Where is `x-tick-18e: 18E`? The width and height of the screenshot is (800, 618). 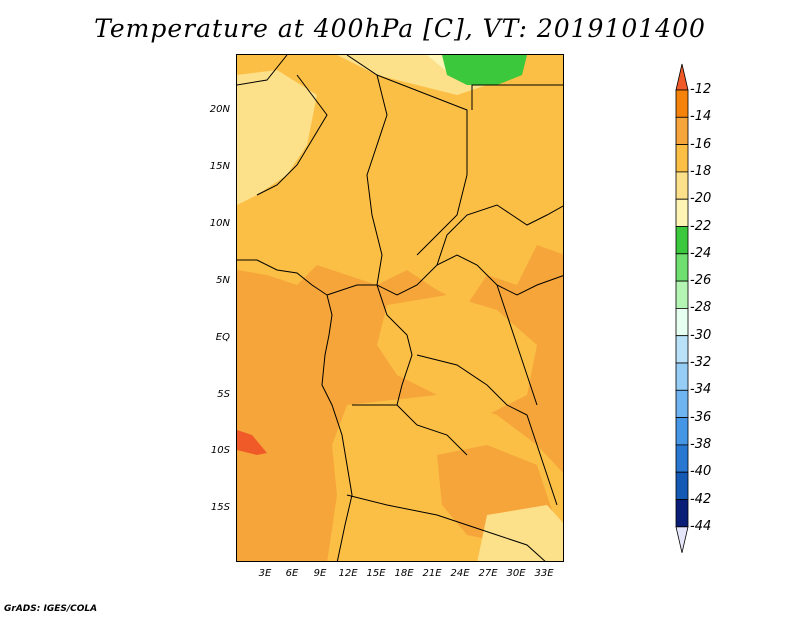
x-tick-18e: 18E is located at coordinates (404, 573).